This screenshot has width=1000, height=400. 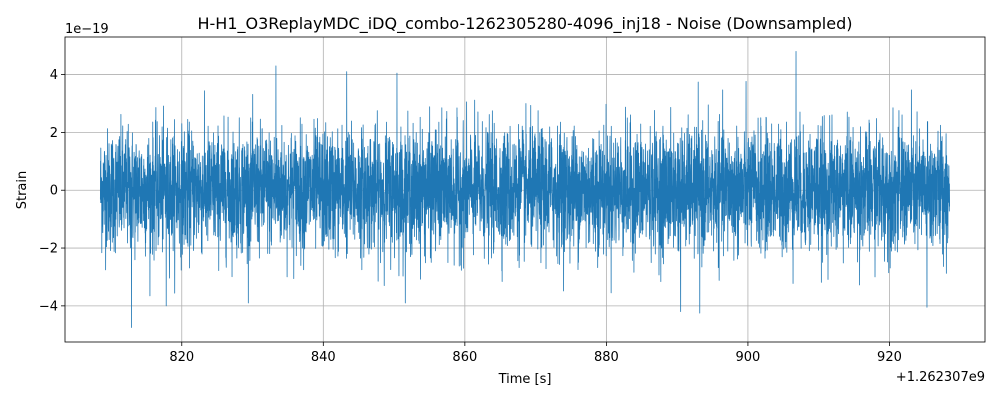 What do you see at coordinates (48, 249) in the screenshot?
I see `y-tick-label: −2` at bounding box center [48, 249].